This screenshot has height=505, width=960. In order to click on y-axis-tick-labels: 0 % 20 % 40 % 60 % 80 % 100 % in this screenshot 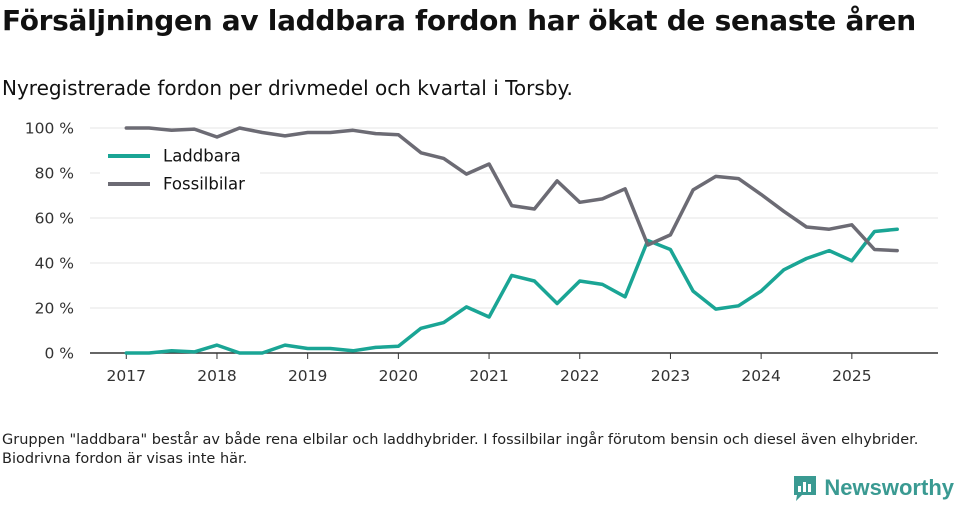, I will do `click(49, 241)`.